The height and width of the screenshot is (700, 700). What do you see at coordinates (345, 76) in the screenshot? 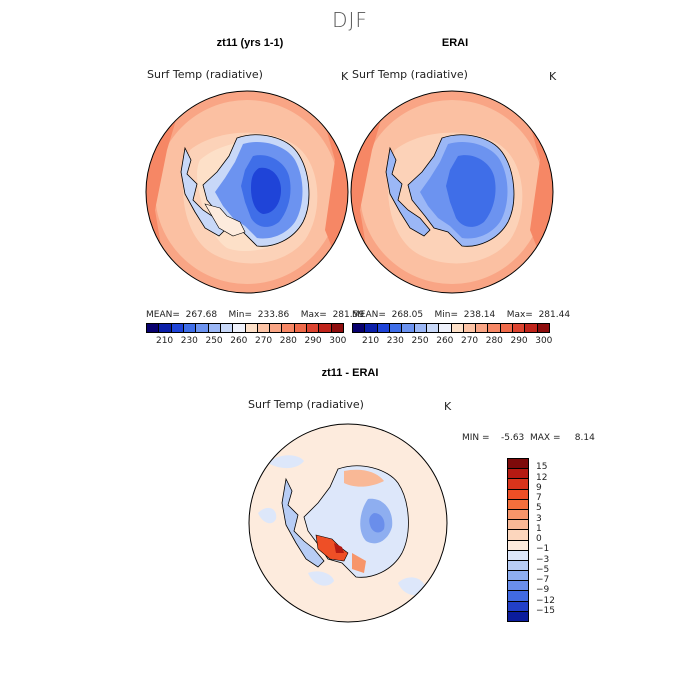
I see `model-units-label: K` at bounding box center [345, 76].